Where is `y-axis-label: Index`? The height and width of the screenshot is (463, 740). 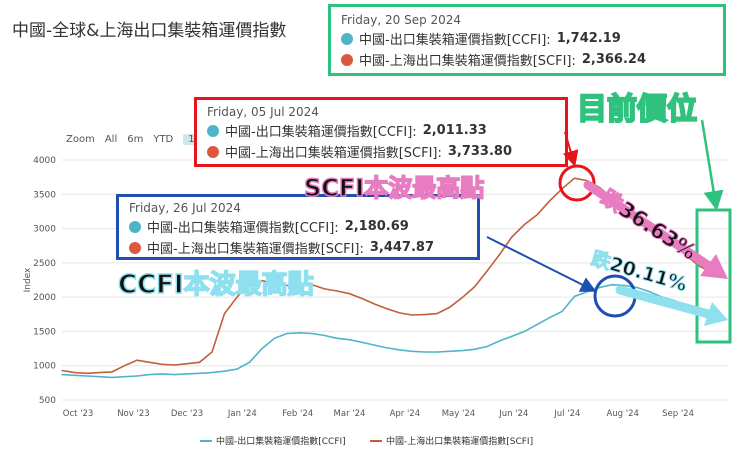 y-axis-label: Index is located at coordinates (28, 279).